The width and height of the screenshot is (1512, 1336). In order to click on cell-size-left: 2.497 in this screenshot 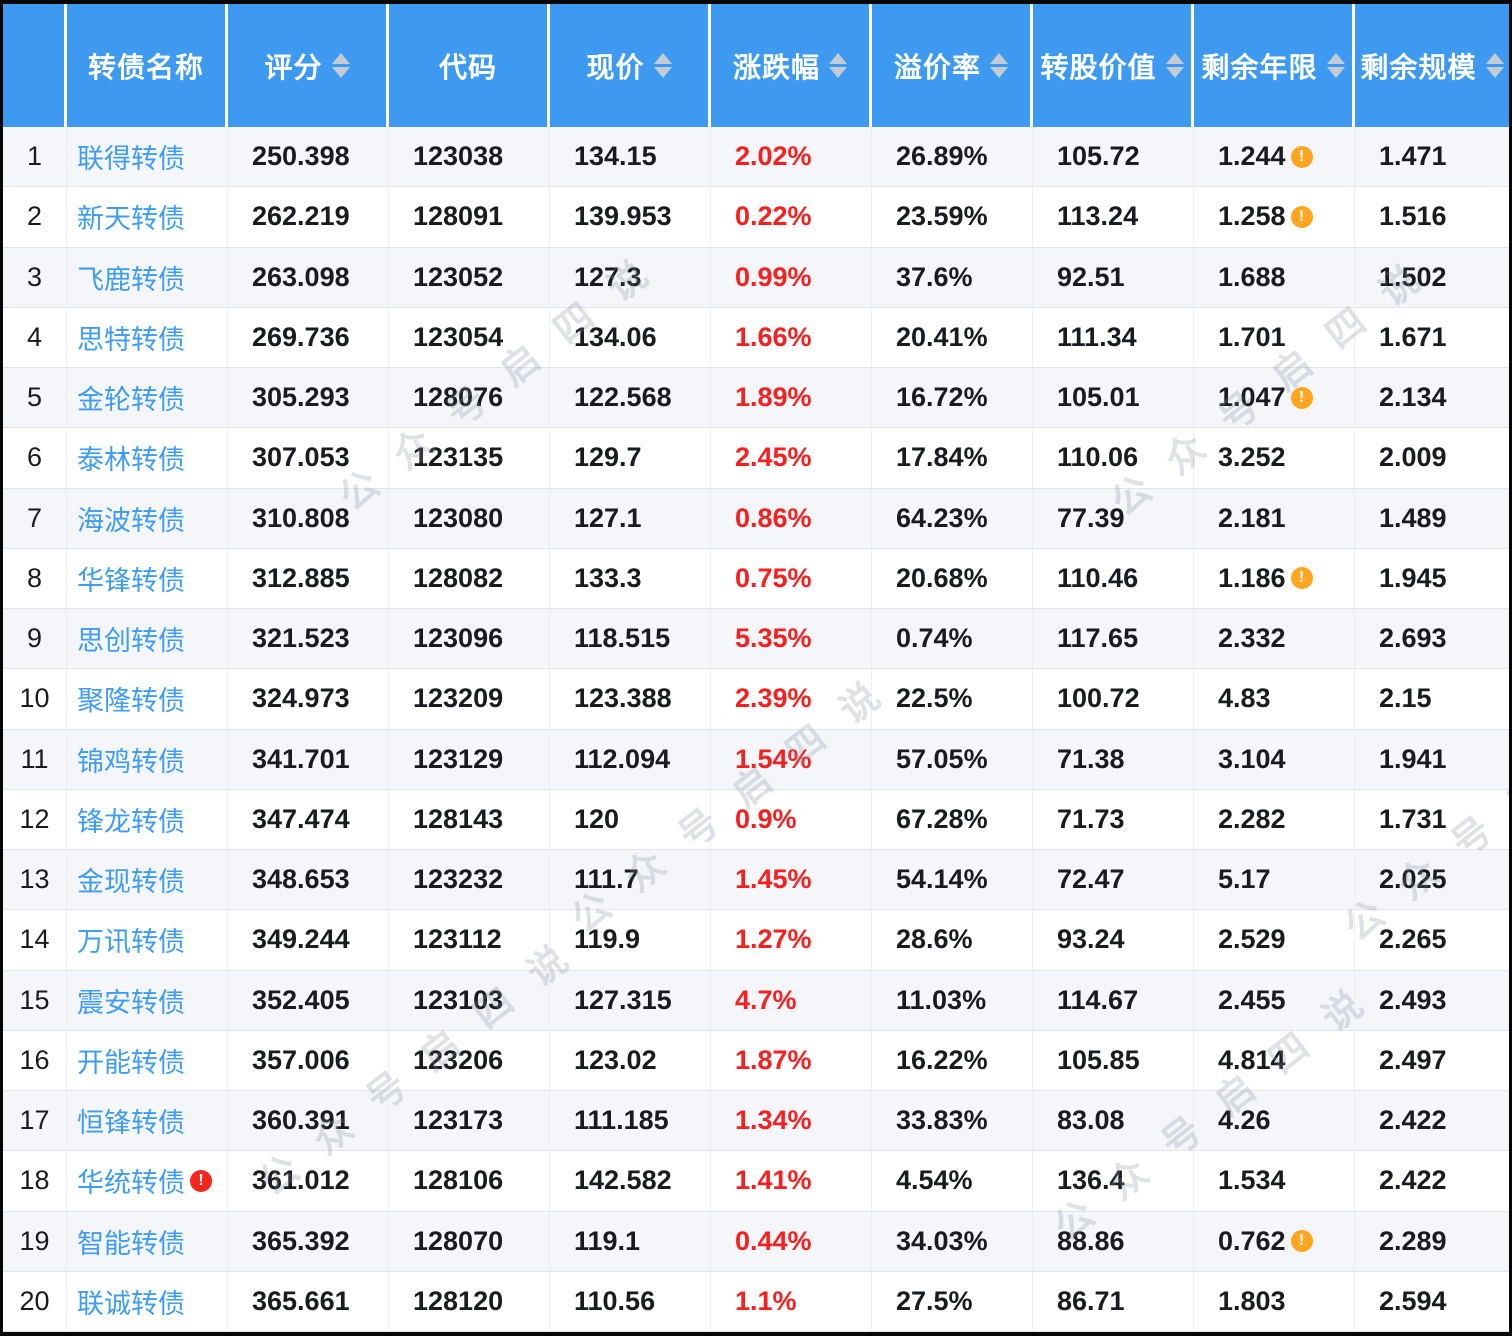, I will do `click(1432, 1060)`.